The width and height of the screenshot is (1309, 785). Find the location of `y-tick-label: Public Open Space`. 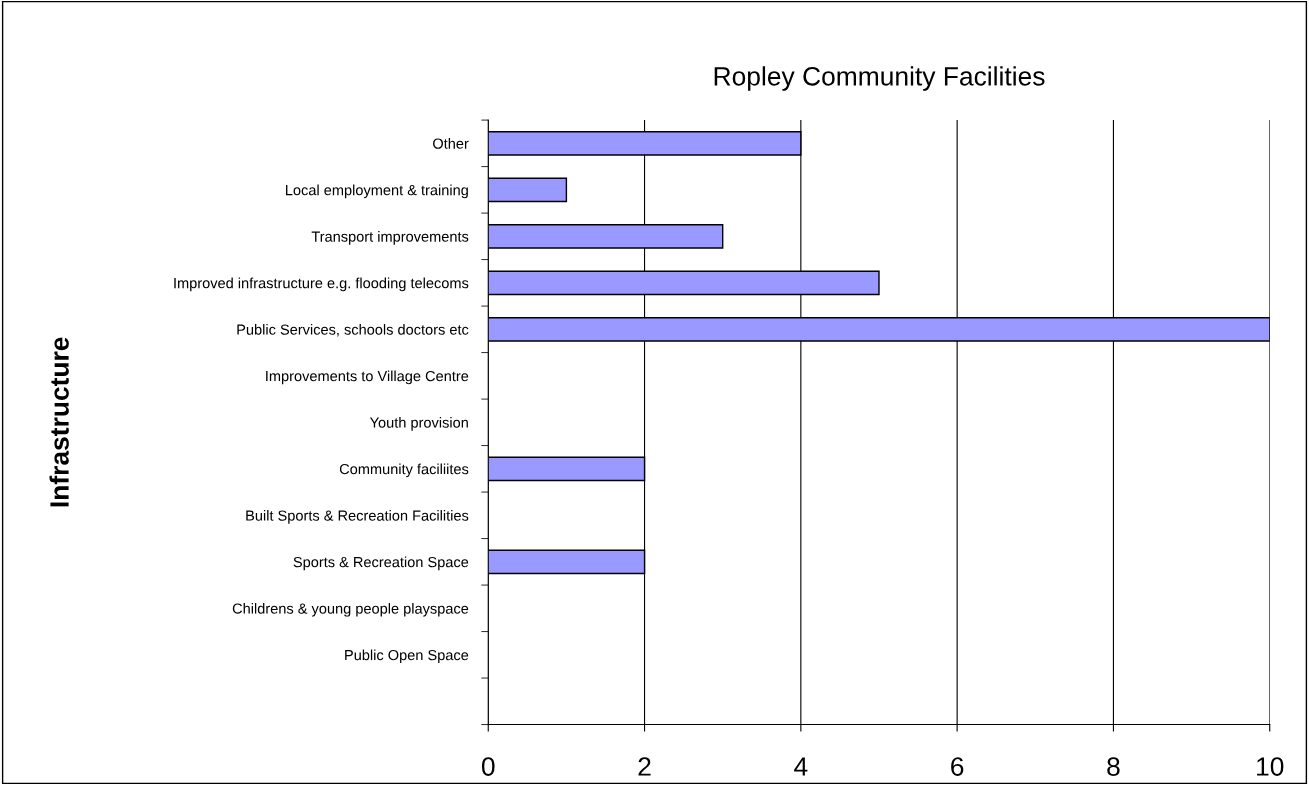

y-tick-label: Public Open Space is located at coordinates (407, 656).